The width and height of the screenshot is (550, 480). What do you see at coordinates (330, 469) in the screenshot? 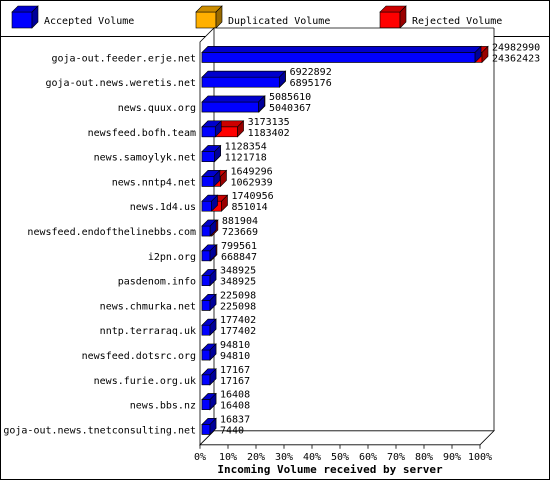
I see `x-axis-title: Incoming Volume received by server` at bounding box center [330, 469].